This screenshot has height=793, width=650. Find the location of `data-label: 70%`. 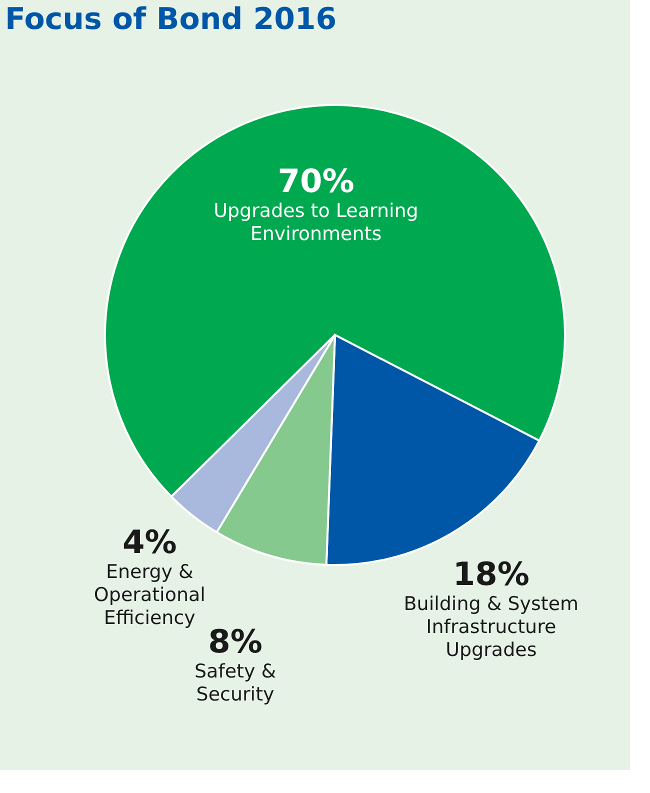

data-label: 70% is located at coordinates (316, 181).